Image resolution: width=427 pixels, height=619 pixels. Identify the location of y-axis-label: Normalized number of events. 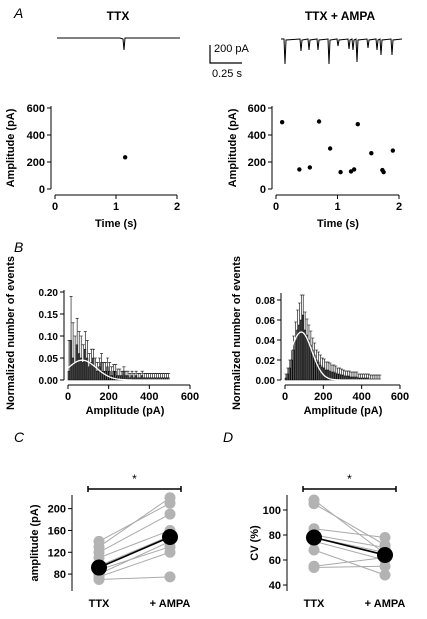
(11, 333).